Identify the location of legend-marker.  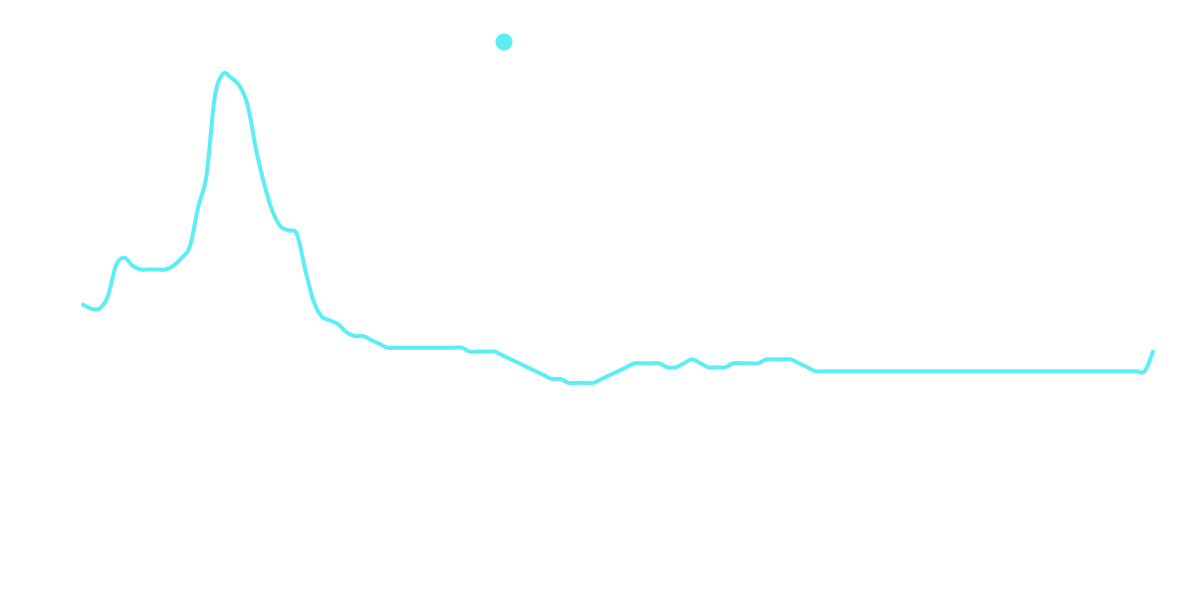
(504, 42).